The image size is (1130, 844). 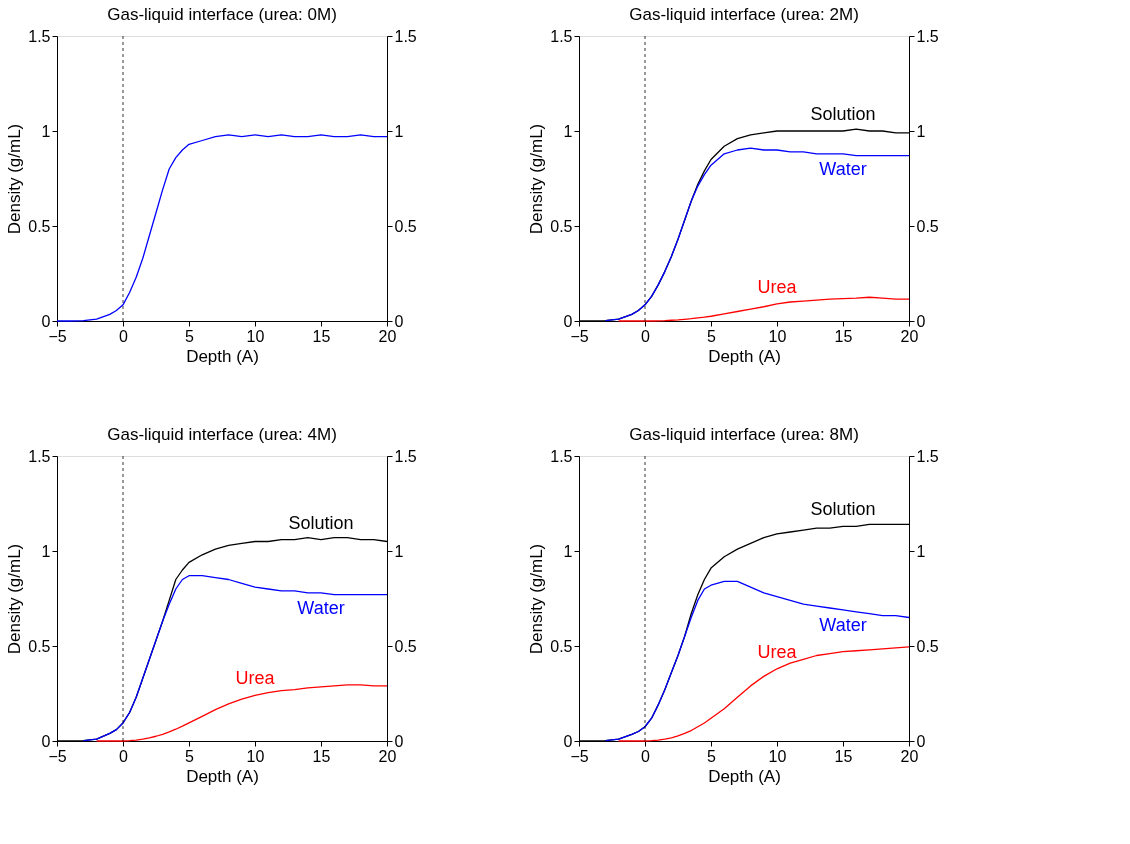 I want to click on chart-title: Gas-liquid interface (urea: 0M), so click(x=222, y=14).